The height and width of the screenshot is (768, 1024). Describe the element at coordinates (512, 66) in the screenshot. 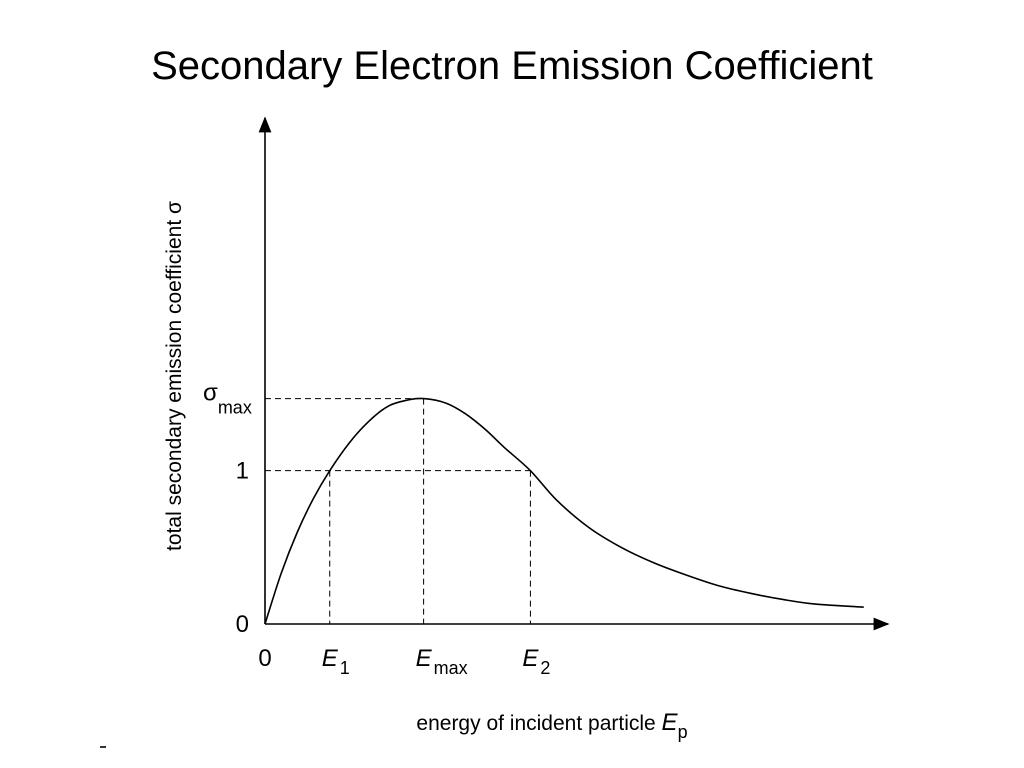

I see `slide-title: Secondary Electron Emission Coefficient` at that location.